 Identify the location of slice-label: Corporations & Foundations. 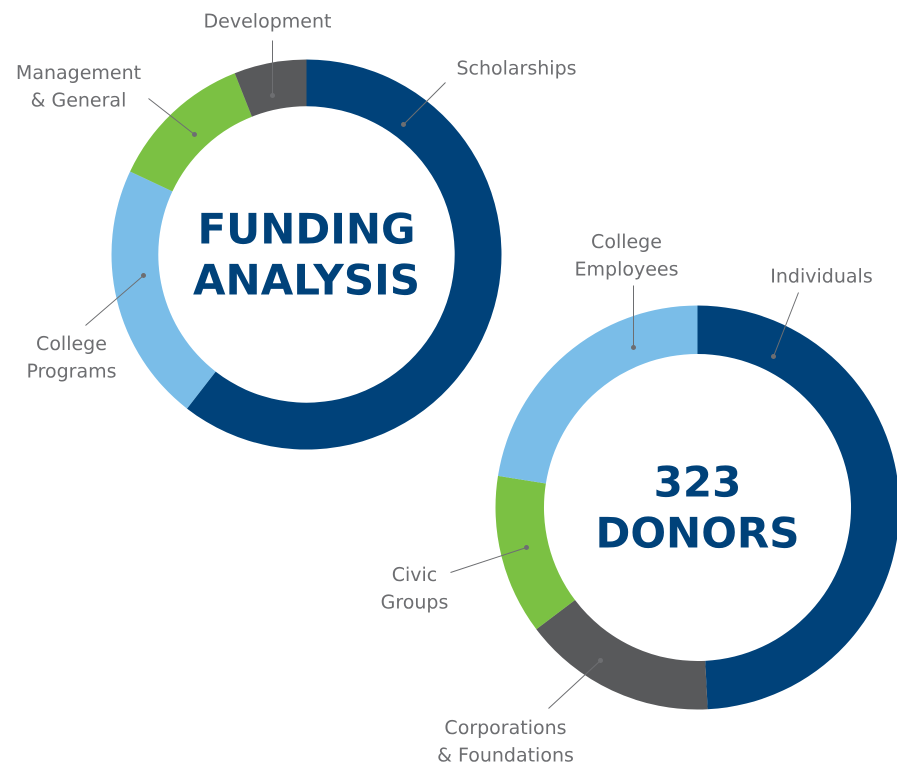
(505, 741).